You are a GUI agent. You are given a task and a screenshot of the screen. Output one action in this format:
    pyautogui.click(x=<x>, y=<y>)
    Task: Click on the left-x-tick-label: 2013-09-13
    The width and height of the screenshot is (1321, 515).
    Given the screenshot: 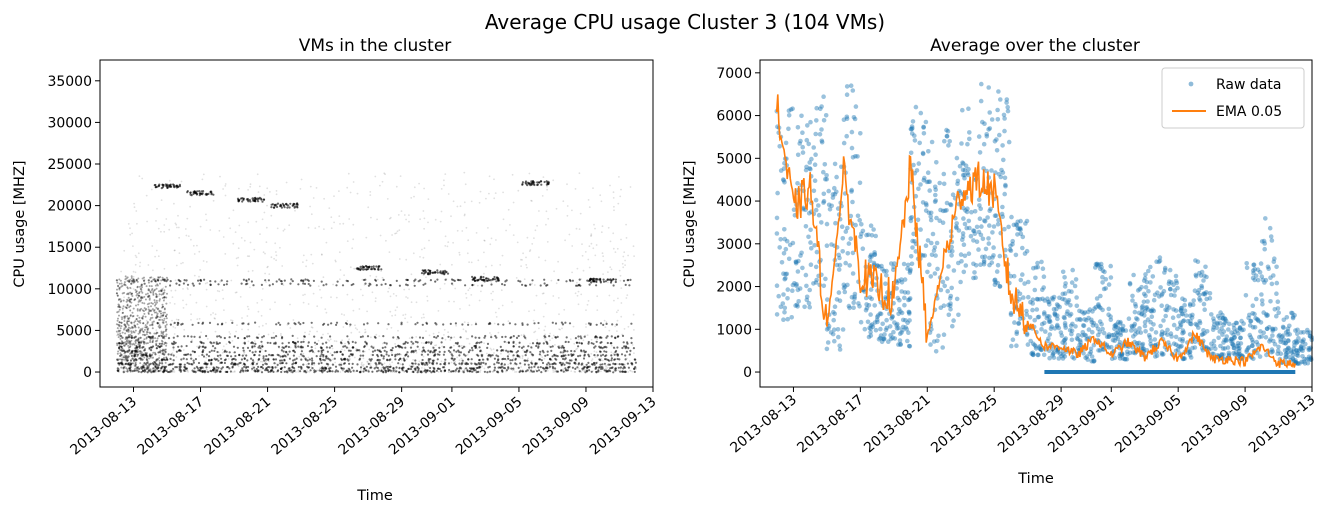 What is the action you would take?
    pyautogui.click(x=623, y=426)
    